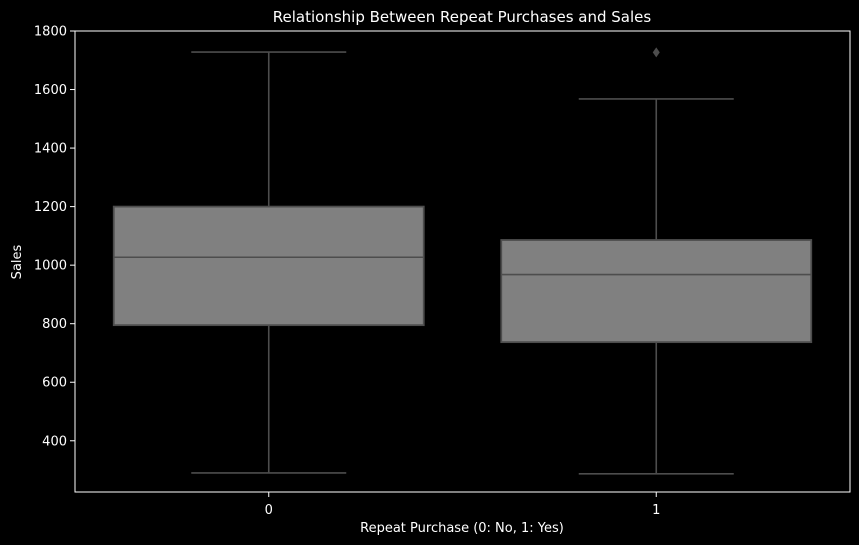 The height and width of the screenshot is (545, 859). Describe the element at coordinates (462, 528) in the screenshot. I see `x-axis-label: Repeat Purchase (0: No, 1: Yes)` at that location.